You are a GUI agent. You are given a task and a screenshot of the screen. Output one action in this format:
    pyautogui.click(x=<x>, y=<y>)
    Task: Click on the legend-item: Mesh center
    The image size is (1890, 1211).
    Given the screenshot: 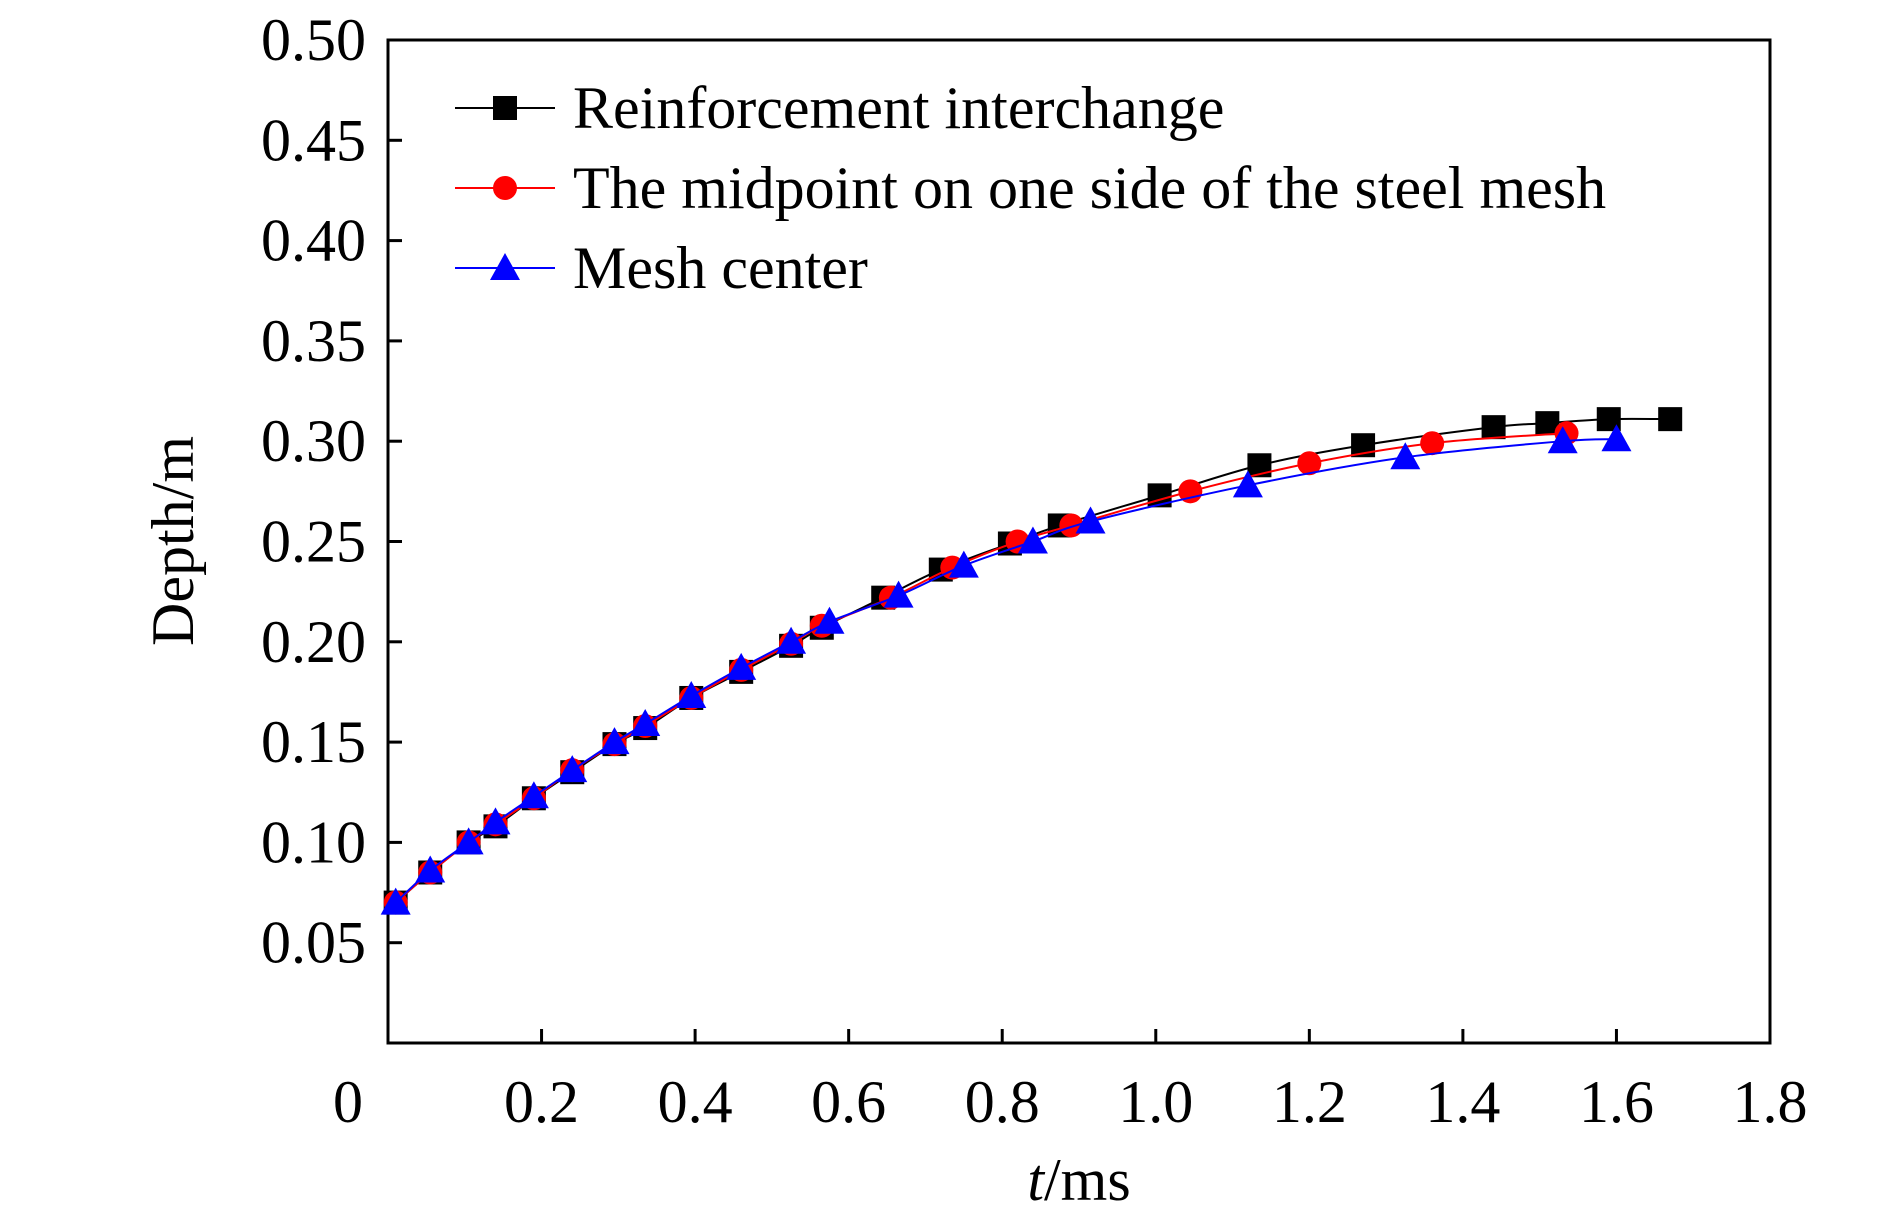 What is the action you would take?
    pyautogui.click(x=661, y=268)
    